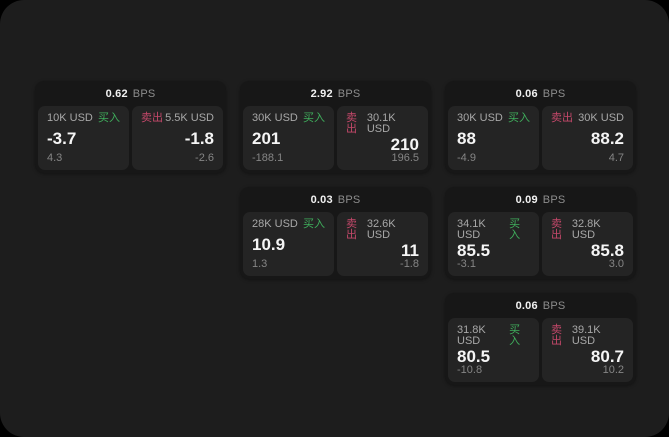  I want to click on sell-delta: 10.2, so click(613, 370).